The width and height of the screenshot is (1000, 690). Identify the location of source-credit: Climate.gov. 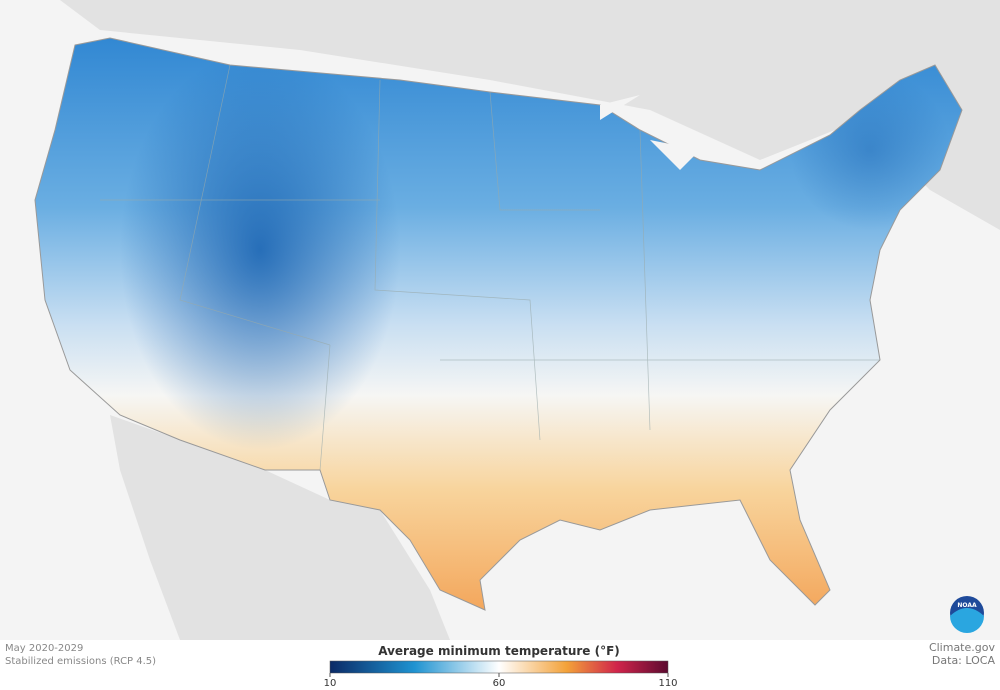
(962, 647).